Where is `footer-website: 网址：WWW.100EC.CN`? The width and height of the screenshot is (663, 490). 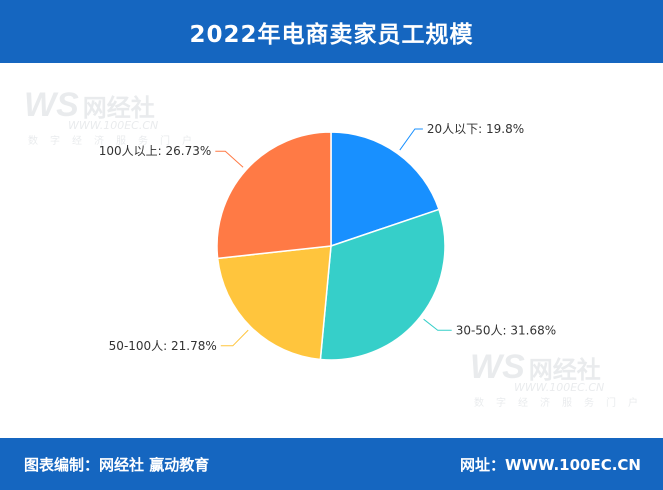
footer-website: 网址：WWW.100EC.CN is located at coordinates (550, 465).